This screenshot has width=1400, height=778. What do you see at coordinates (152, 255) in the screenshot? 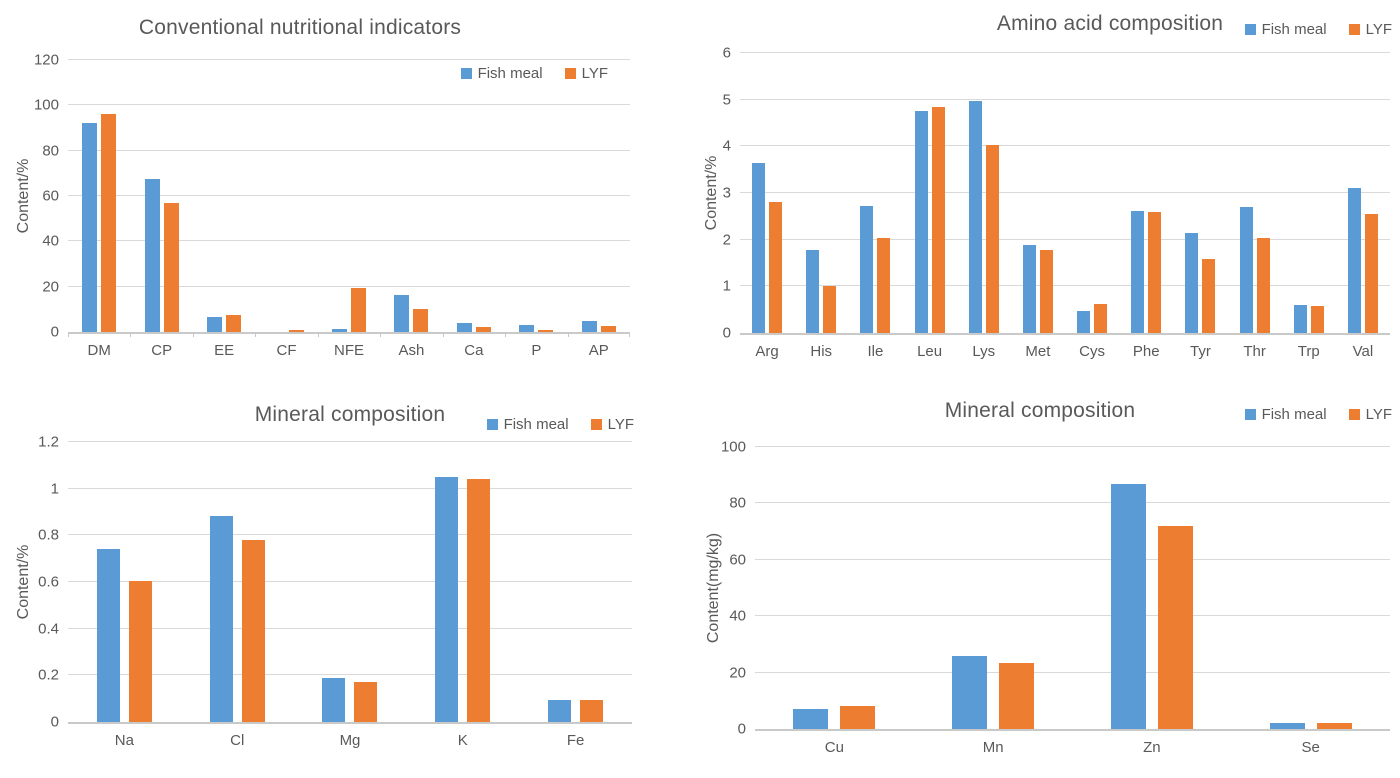
I see `bar-fish-meal-cp` at bounding box center [152, 255].